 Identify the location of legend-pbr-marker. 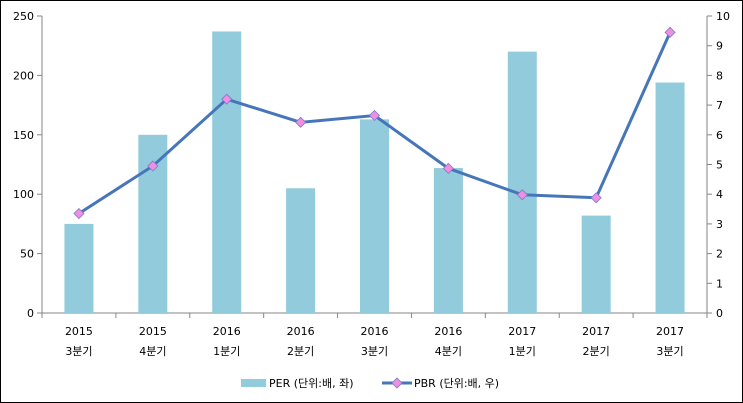
(397, 383).